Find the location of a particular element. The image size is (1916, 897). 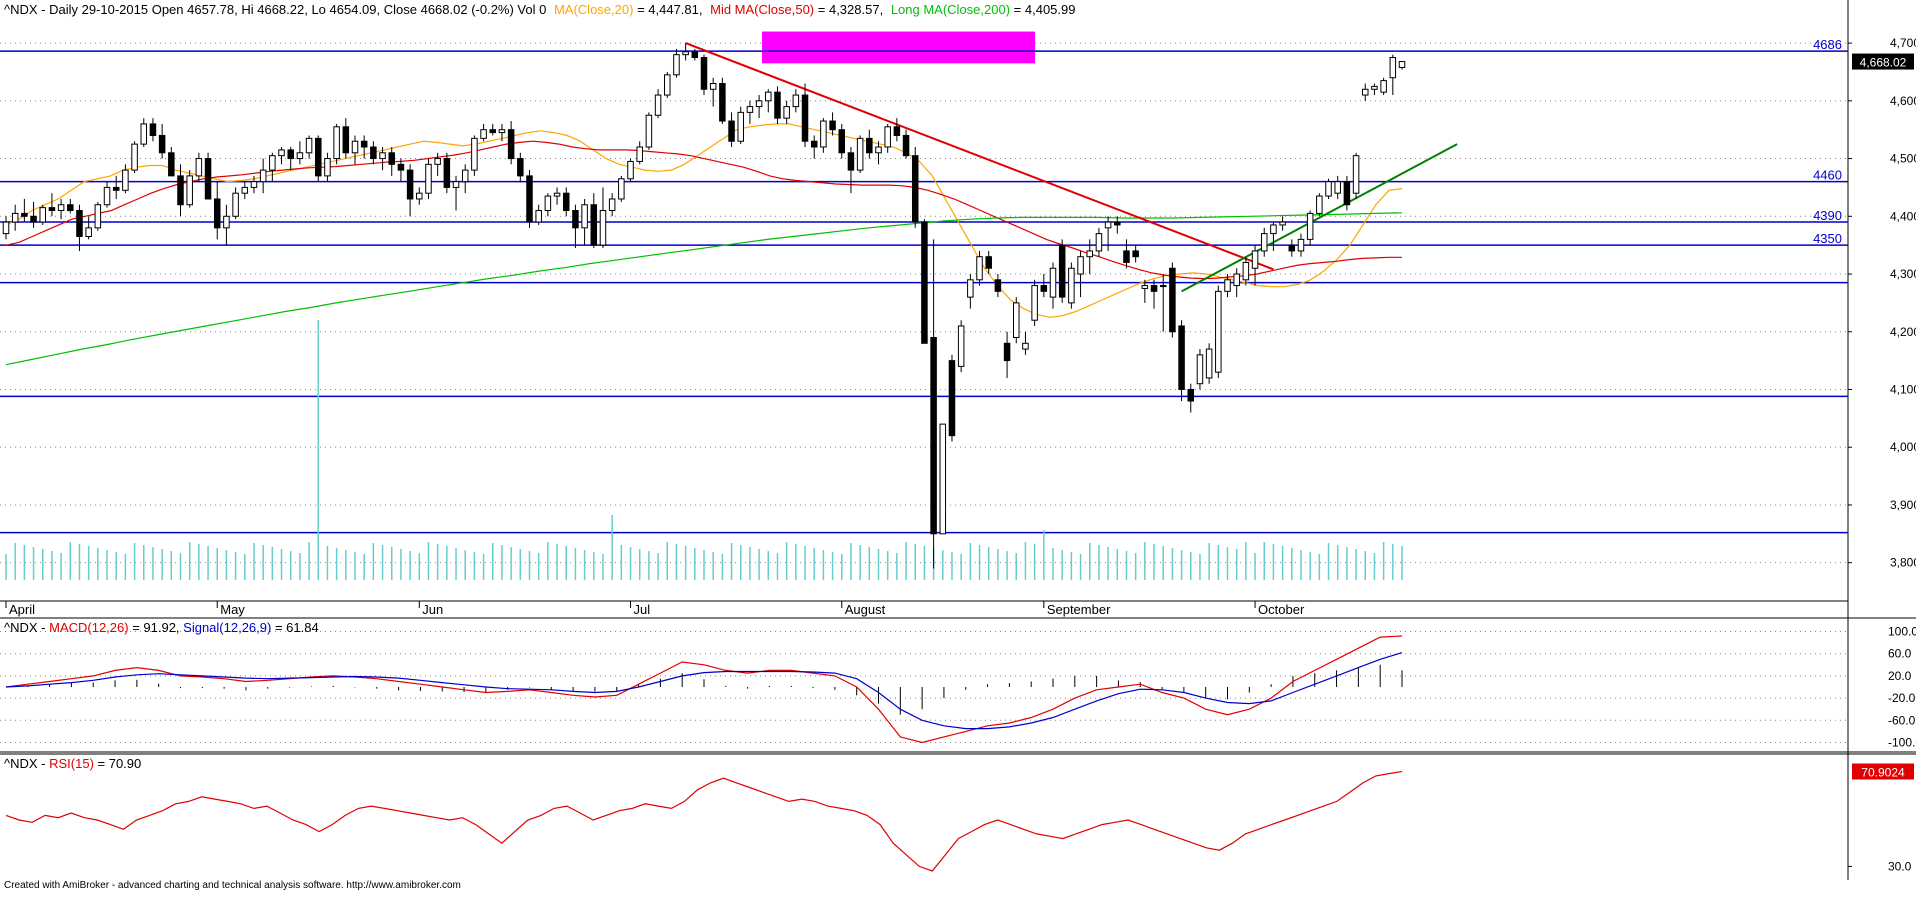

ma20-value: = 4,447.81, is located at coordinates (669, 9).